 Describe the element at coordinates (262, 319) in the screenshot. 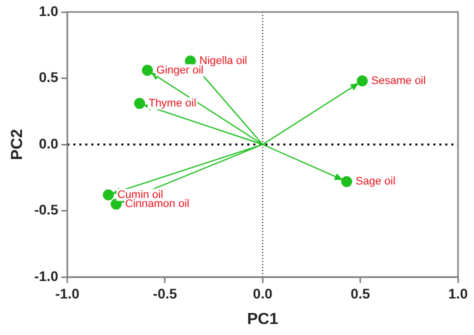

I see `x-axis-title: PC1` at that location.